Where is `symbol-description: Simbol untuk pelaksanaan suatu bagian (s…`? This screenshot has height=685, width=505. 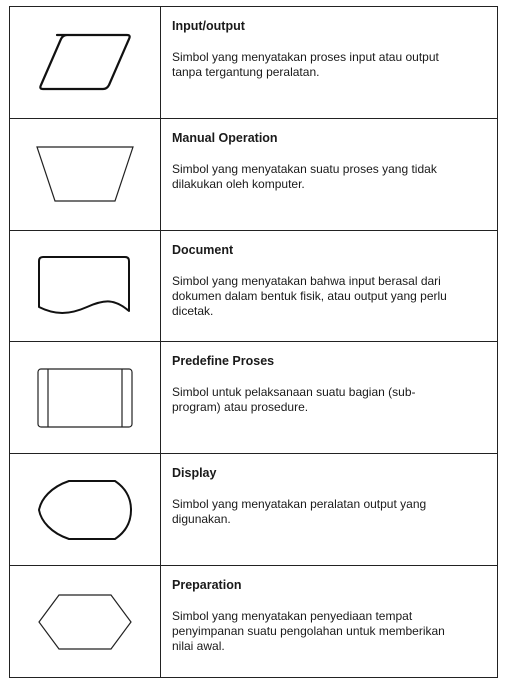 symbol-description: Simbol untuk pelaksanaan suatu bagian (s… is located at coordinates (294, 400).